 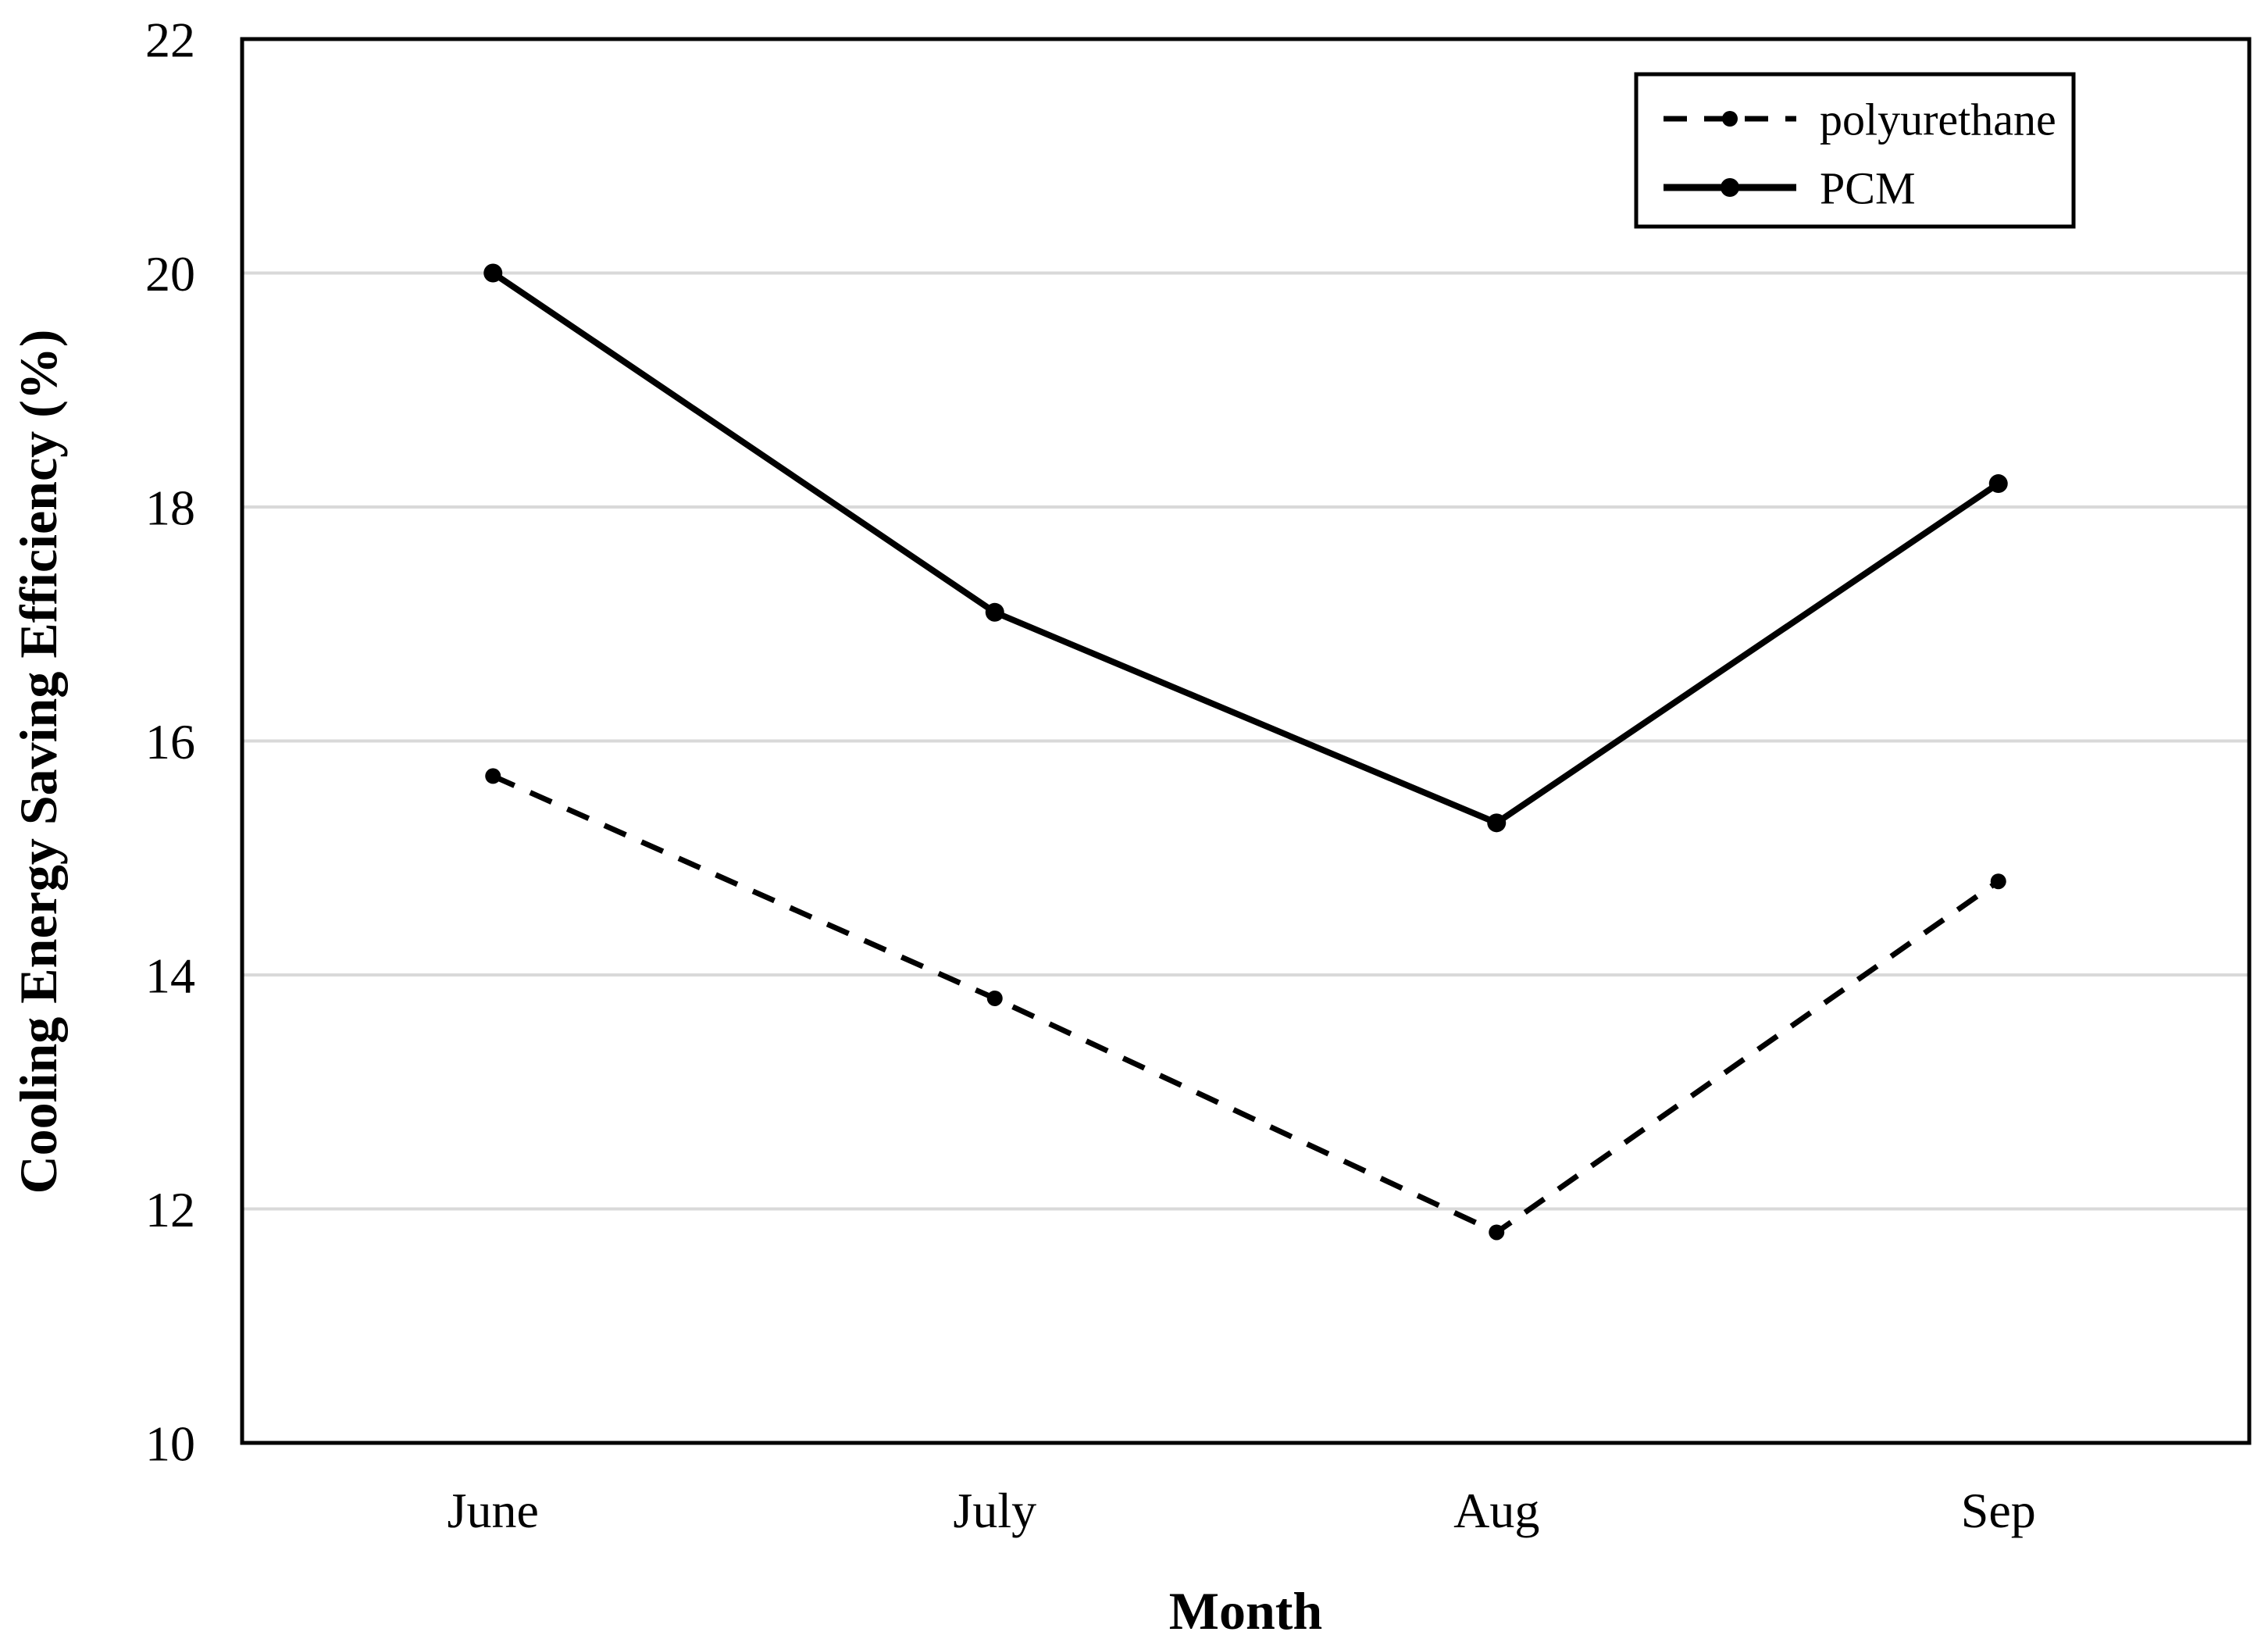 What do you see at coordinates (1497, 823) in the screenshot?
I see `data-point-PCM-Aug` at bounding box center [1497, 823].